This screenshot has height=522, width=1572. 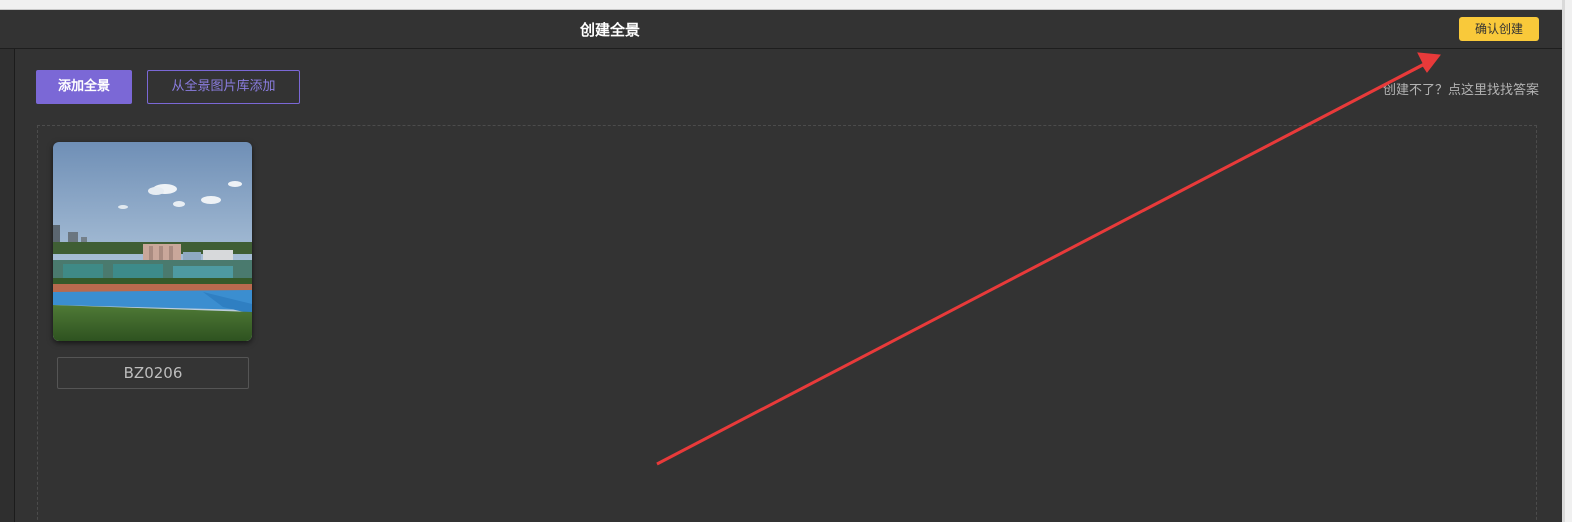 I want to click on help-link: 创建不了？点这里找找答案, so click(x=1460, y=90).